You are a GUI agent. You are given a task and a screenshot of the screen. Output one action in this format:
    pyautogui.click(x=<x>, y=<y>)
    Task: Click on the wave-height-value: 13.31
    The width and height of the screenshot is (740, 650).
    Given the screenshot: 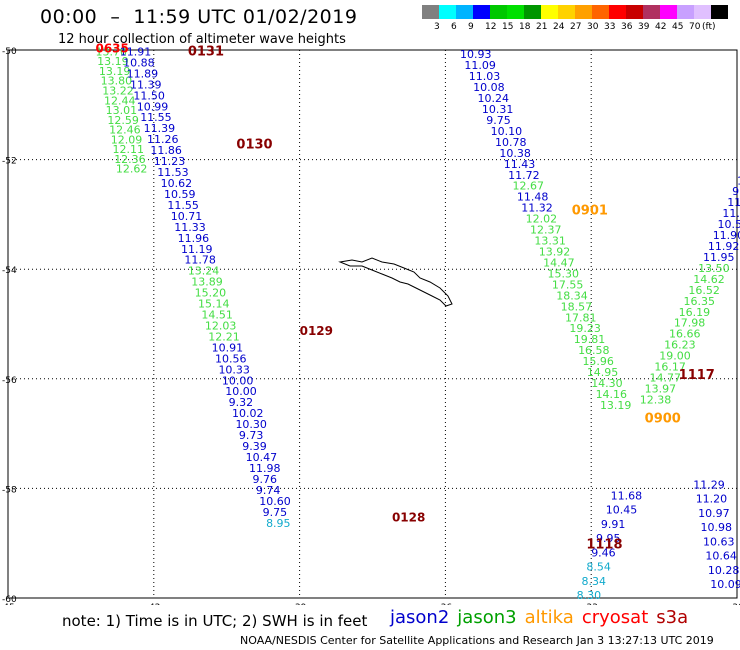 What is the action you would take?
    pyautogui.click(x=550, y=241)
    